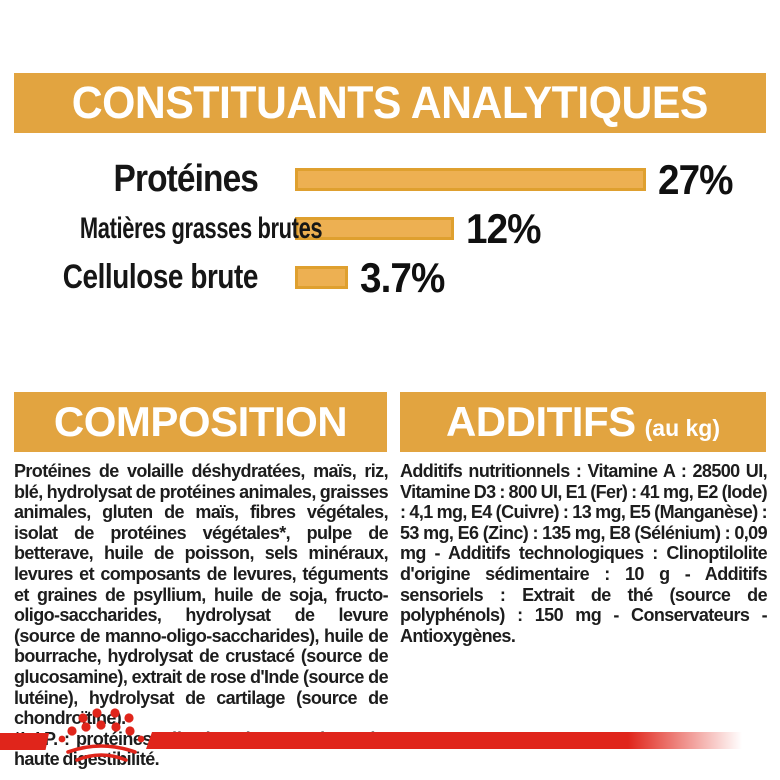 The width and height of the screenshot is (780, 780). What do you see at coordinates (503, 228) in the screenshot?
I see `bar-value: 12%` at bounding box center [503, 228].